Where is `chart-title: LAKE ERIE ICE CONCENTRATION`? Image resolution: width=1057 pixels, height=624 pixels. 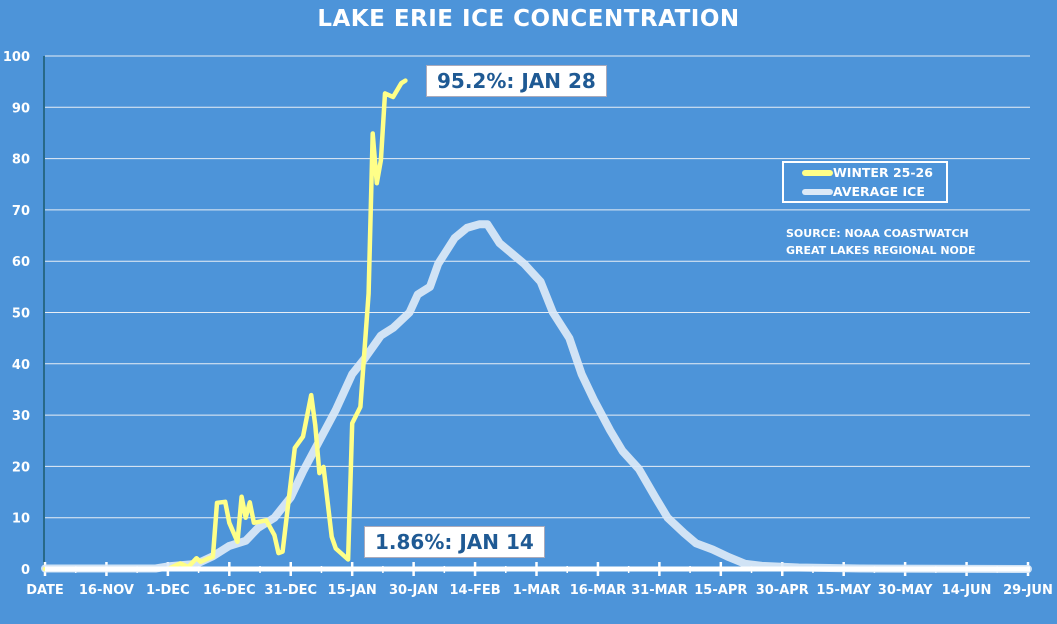
chart-title: LAKE ERIE ICE CONCENTRATION is located at coordinates (528, 19).